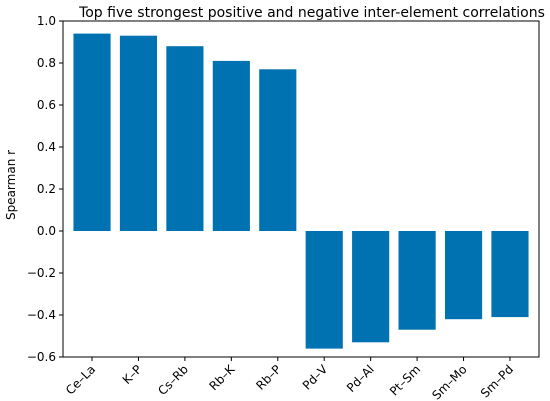  I want to click on y-axis-label: Spearman r, so click(11, 185).